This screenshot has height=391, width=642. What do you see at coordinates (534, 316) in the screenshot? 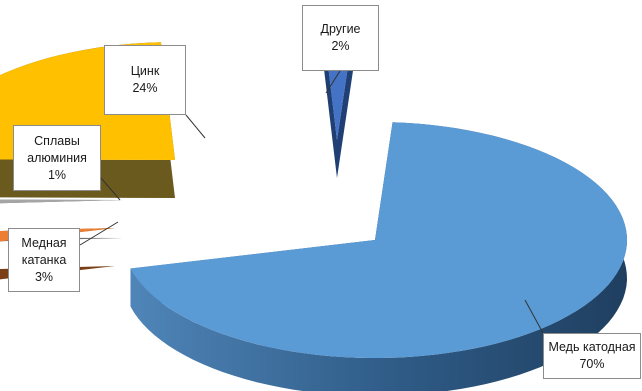
I see `leader-copper-cathode` at bounding box center [534, 316].